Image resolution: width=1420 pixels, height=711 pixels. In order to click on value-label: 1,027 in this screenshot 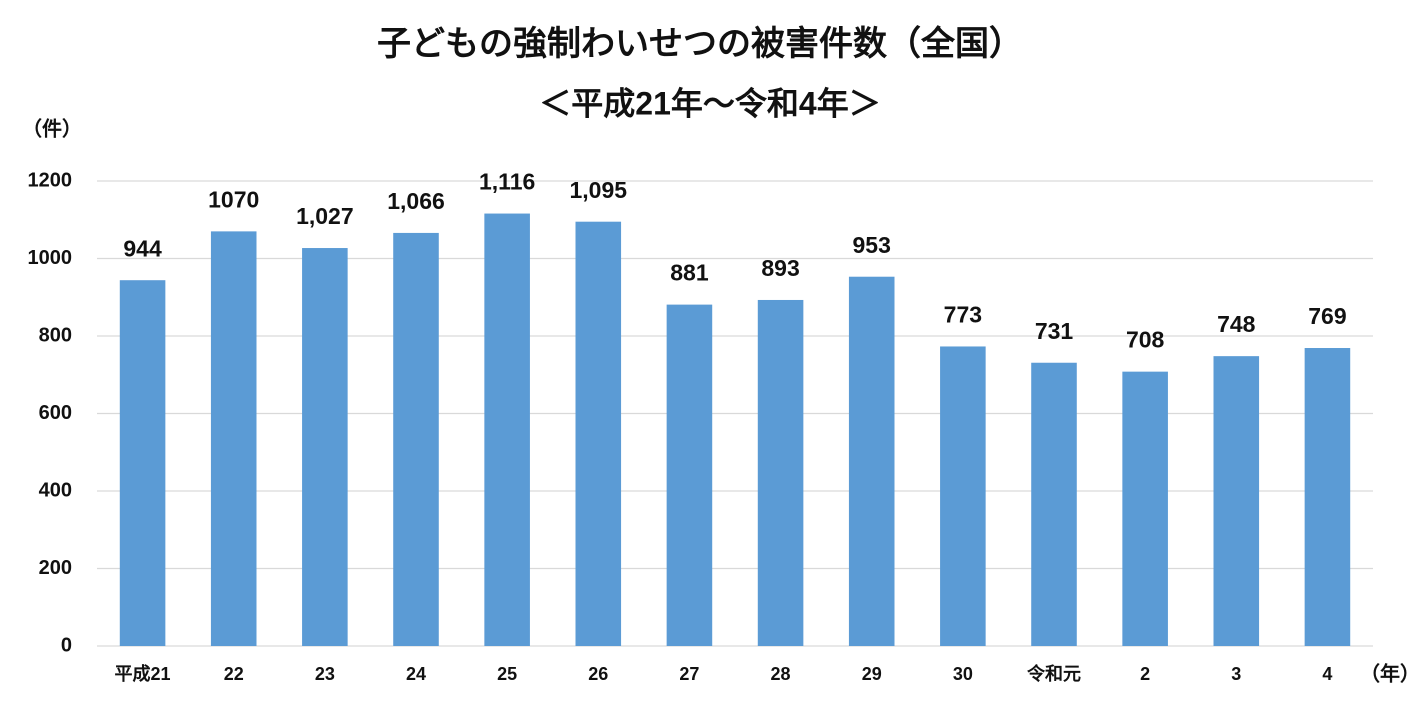, I will do `click(325, 216)`.